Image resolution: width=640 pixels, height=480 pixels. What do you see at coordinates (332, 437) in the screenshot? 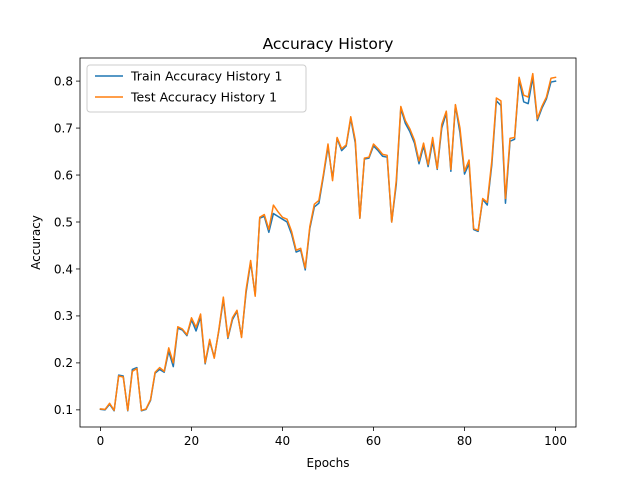
I see `x-axis-ticks: 0 20 40 60 80 100` at bounding box center [332, 437].